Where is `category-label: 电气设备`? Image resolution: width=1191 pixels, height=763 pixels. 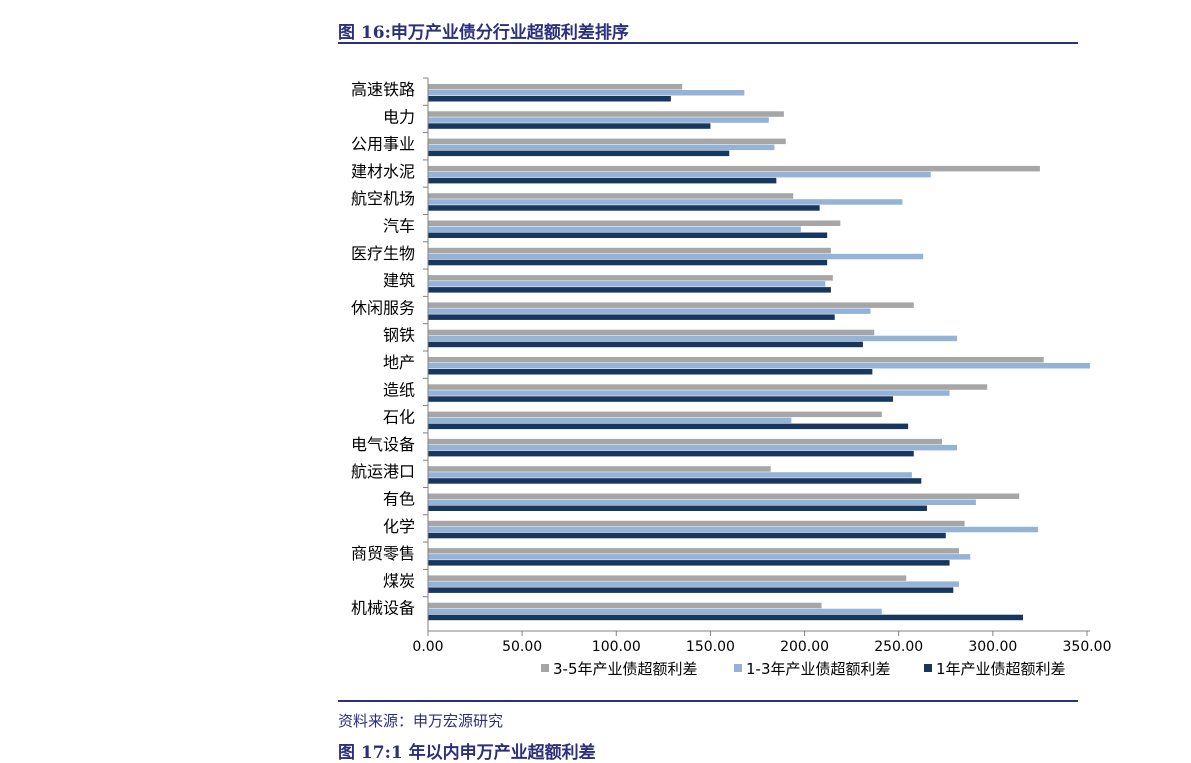 category-label: 电气设备 is located at coordinates (383, 444).